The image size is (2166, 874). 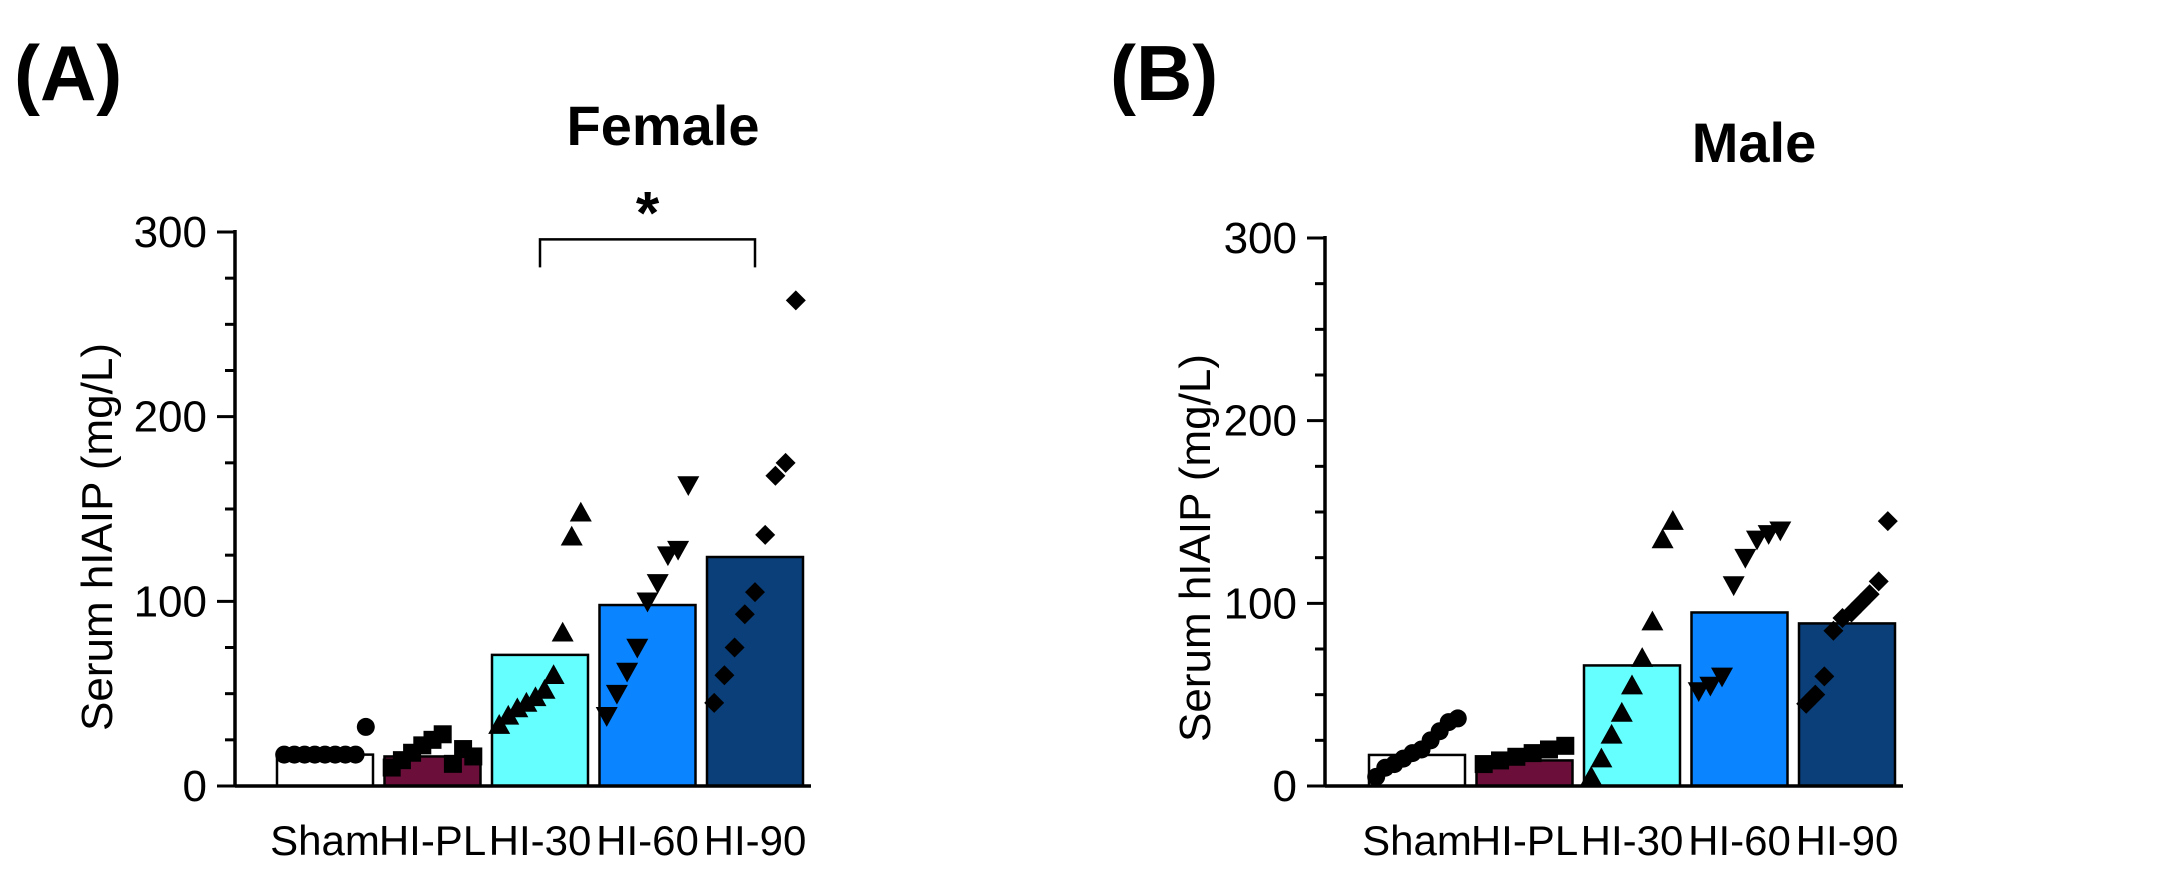 I want to click on significance-bracket, so click(x=647, y=253).